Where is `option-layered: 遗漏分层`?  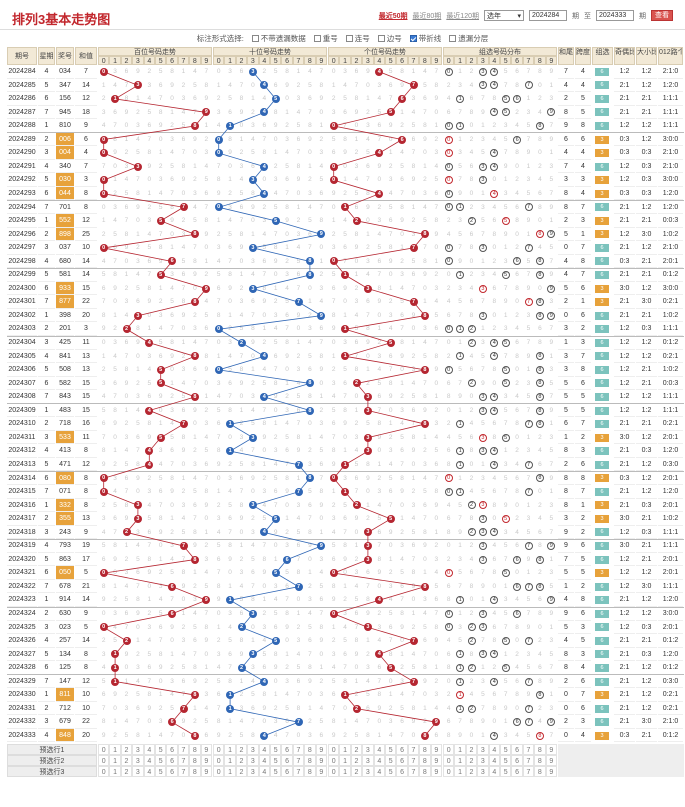
option-layered: 遗漏分层 is located at coordinates (468, 38).